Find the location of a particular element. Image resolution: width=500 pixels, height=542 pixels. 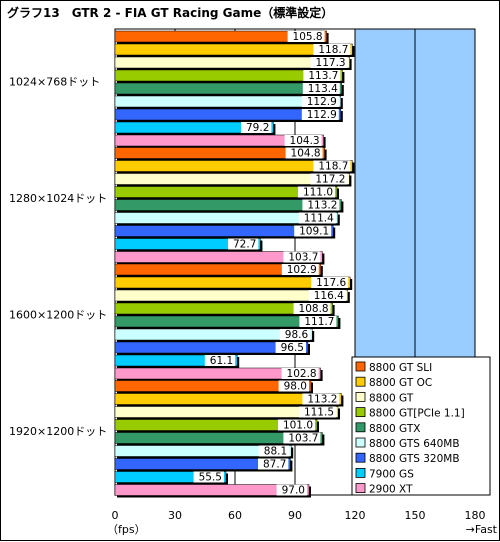

data-label: 72.7 is located at coordinates (244, 245).